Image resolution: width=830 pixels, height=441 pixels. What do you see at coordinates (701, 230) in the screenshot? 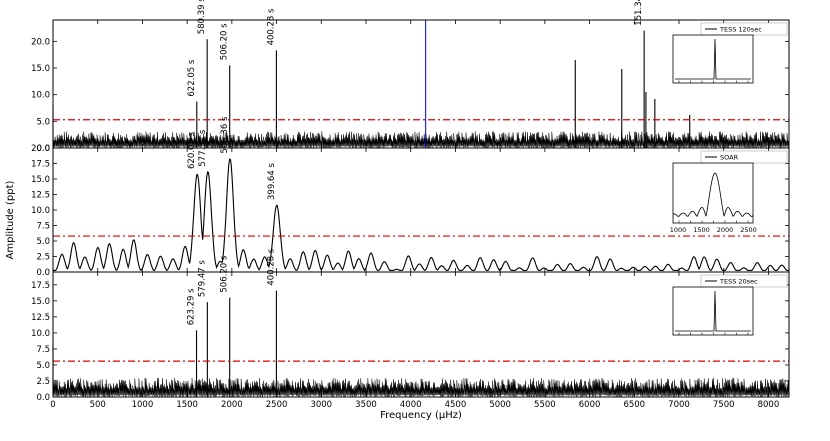
I see `inset-tick-label: 1500` at bounding box center [701, 230].